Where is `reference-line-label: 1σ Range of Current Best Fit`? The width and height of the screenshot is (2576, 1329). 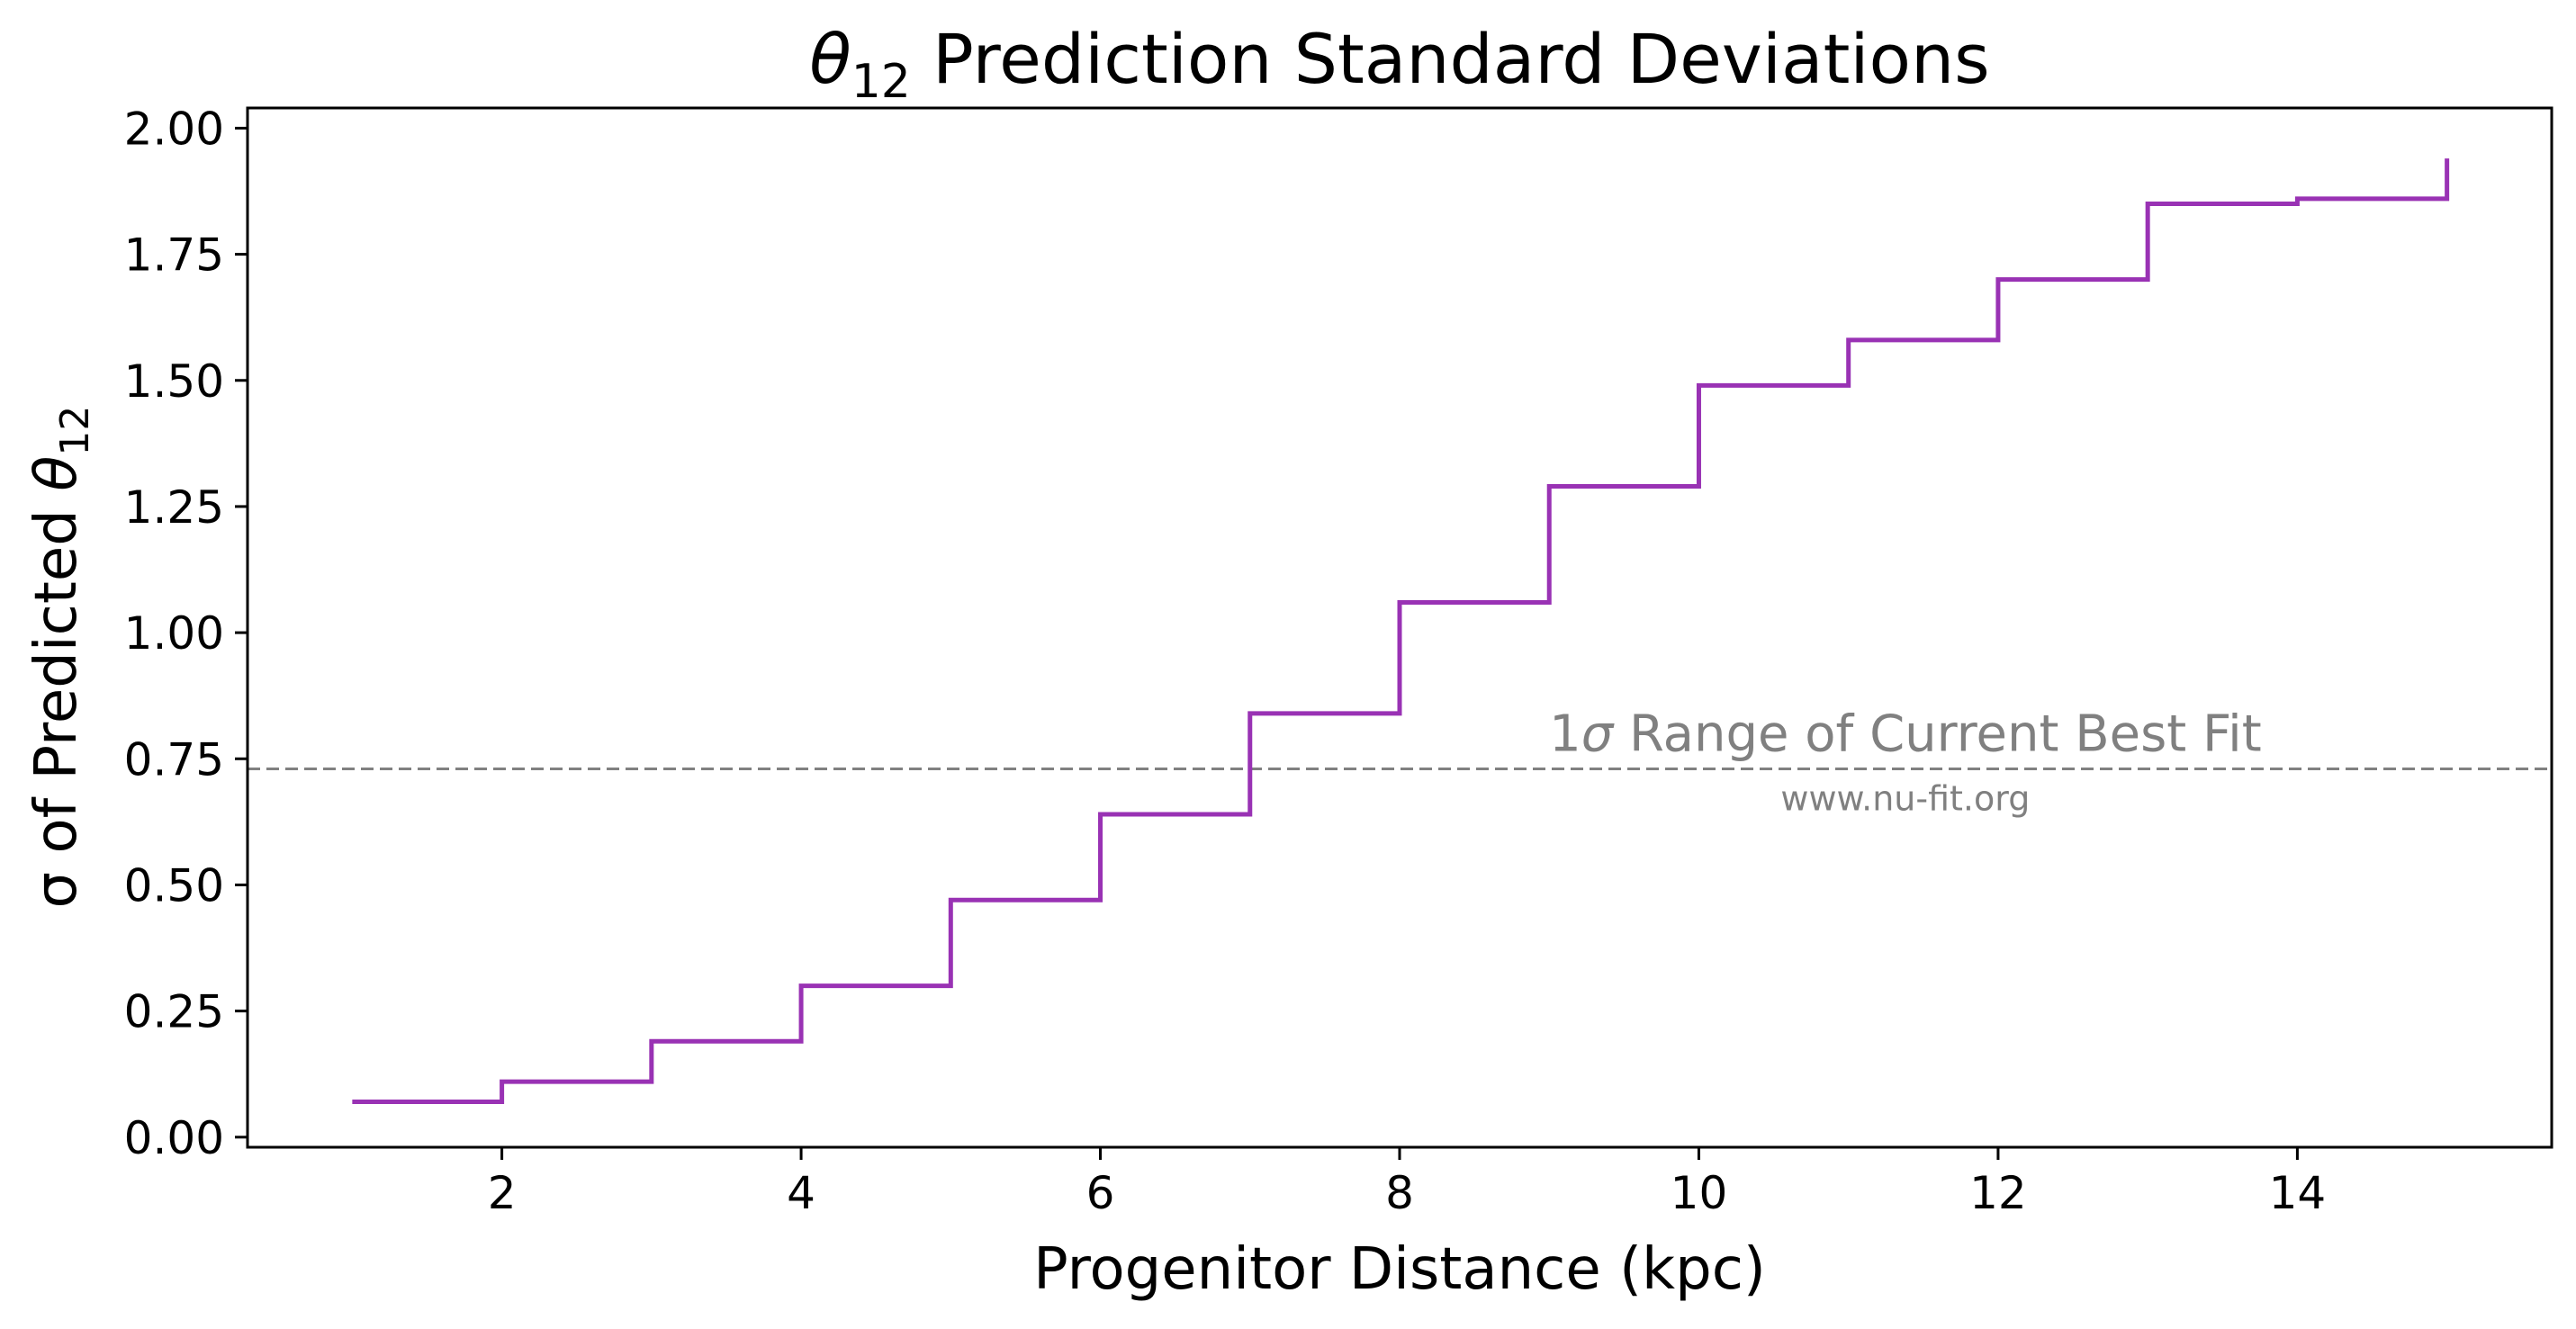 reference-line-label: 1σ Range of Current Best Fit is located at coordinates (1905, 734).